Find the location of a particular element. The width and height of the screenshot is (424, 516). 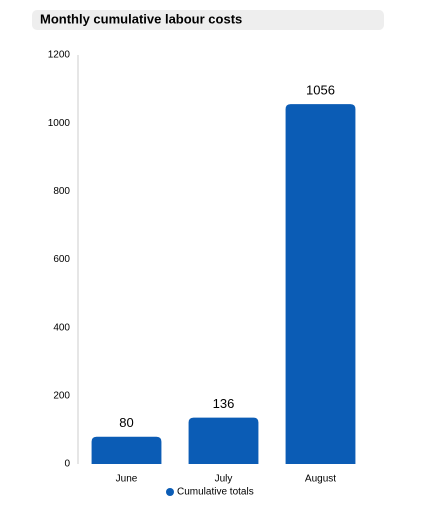

title-bar is located at coordinates (208, 20).